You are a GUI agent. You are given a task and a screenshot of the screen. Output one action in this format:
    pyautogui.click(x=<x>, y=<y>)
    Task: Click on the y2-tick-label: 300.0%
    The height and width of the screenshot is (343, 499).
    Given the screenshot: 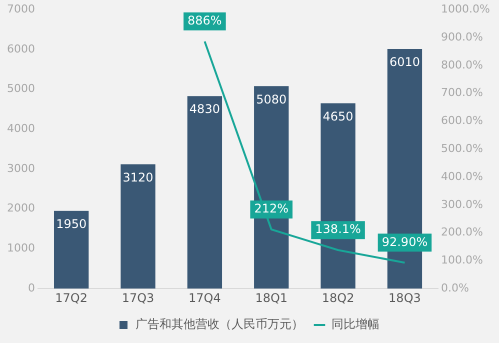 What is the action you would take?
    pyautogui.click(x=462, y=204)
    